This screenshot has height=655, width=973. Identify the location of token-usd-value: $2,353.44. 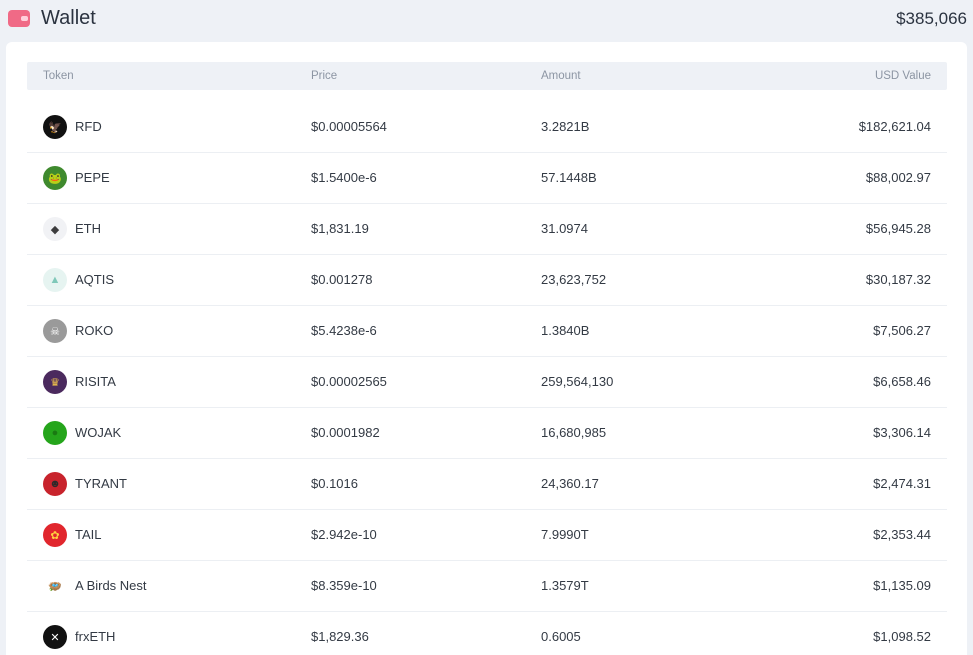
(902, 534).